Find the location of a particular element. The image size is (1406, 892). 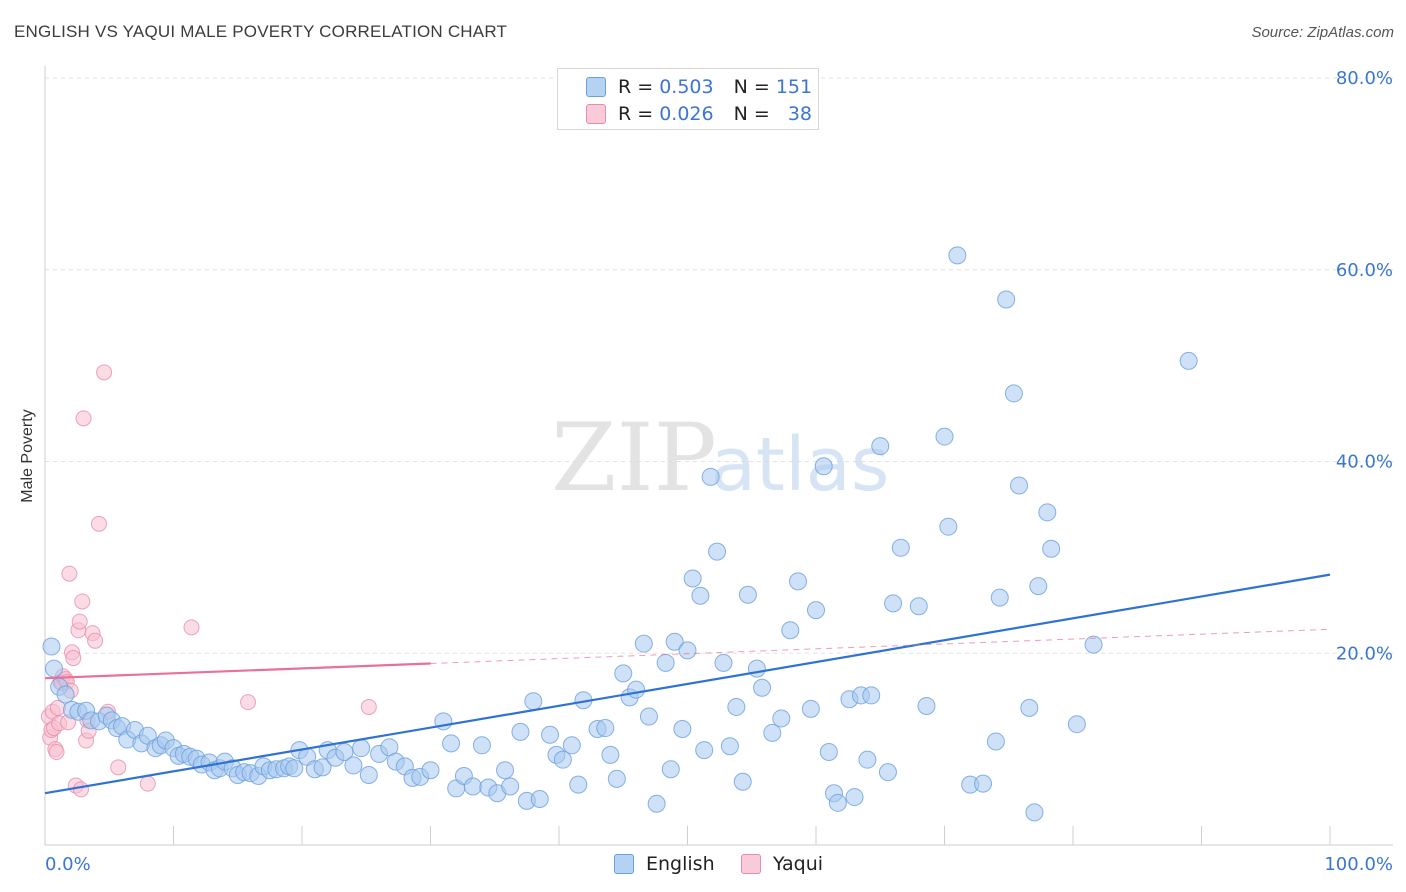

legend-swatch-yaqui is located at coordinates (596, 114).